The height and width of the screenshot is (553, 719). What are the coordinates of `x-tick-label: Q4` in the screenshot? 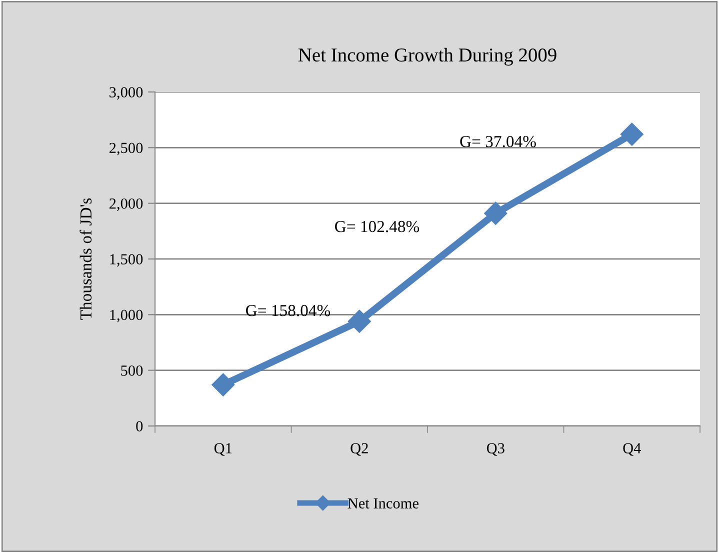 It's located at (632, 449).